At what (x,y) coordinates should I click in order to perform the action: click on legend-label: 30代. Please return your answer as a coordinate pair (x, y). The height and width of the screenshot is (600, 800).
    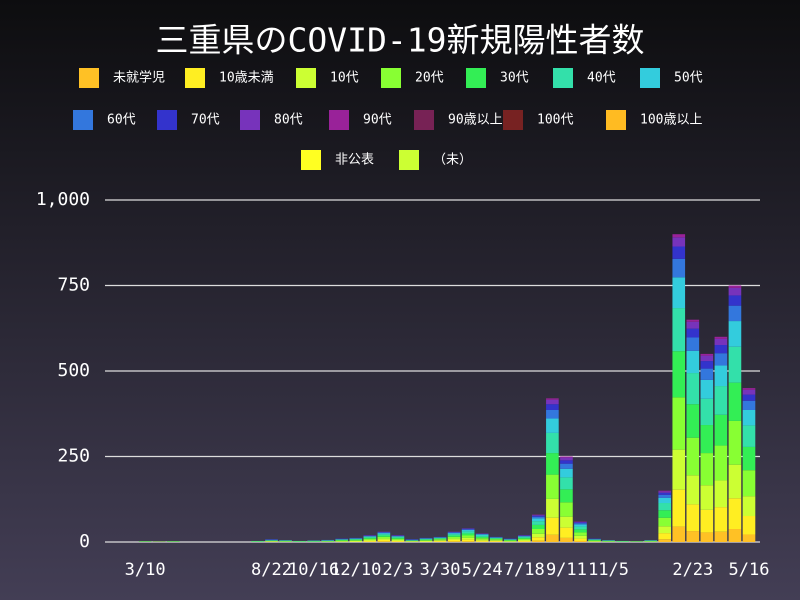
    Looking at the image, I should click on (514, 78).